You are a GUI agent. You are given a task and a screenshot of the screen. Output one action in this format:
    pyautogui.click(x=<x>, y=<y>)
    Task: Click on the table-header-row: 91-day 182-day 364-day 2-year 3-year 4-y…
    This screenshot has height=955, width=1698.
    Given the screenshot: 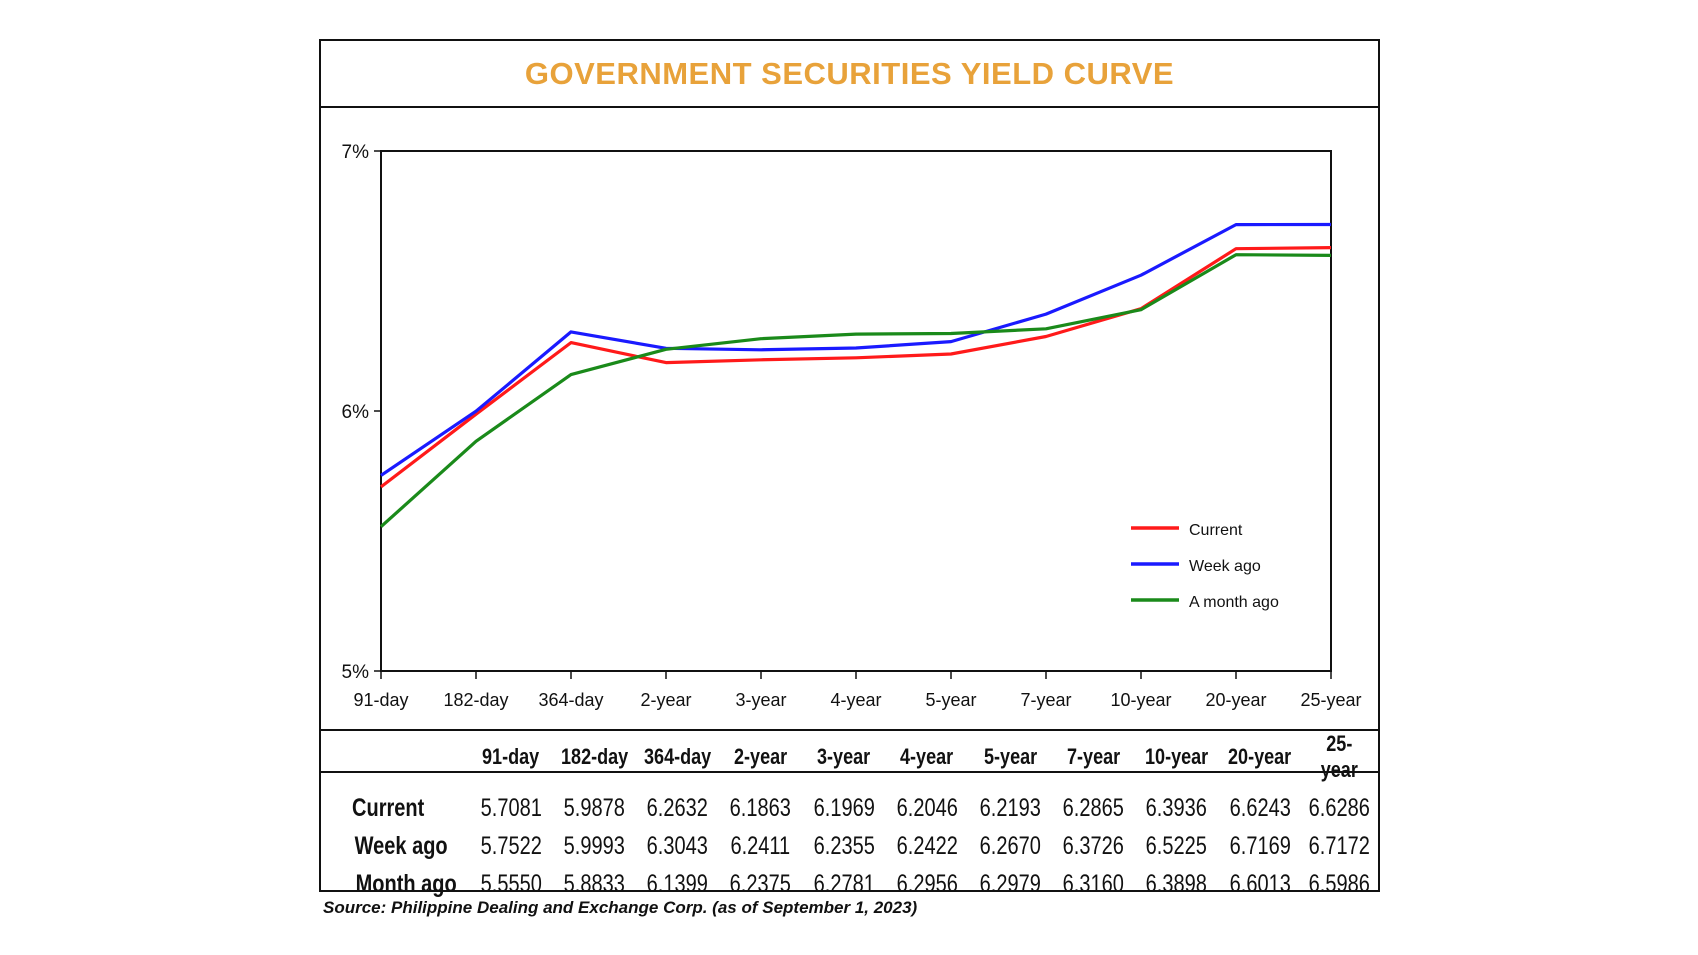 What is the action you would take?
    pyautogui.click(x=849, y=757)
    